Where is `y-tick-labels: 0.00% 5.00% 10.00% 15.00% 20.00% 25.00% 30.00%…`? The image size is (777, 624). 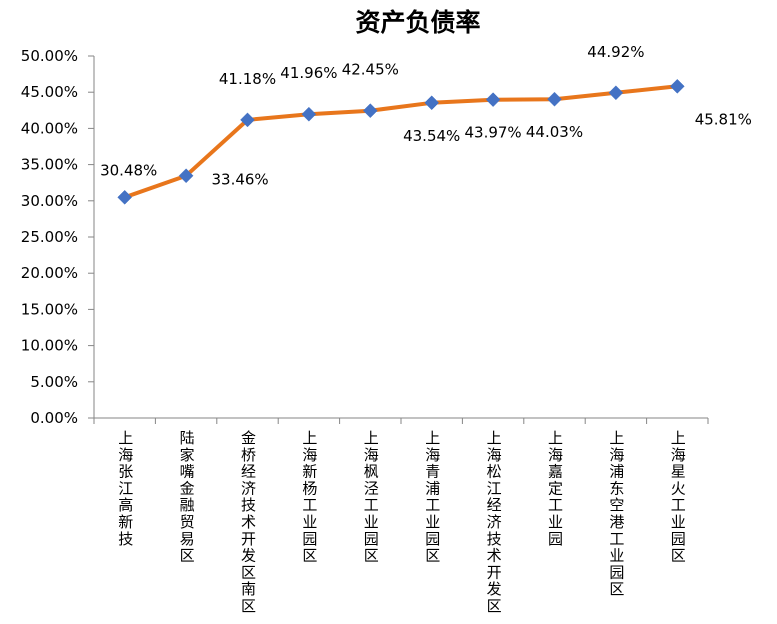
y-tick-labels: 0.00% 5.00% 10.00% 15.00% 20.00% 25.00% 30.00%… is located at coordinates (49, 237).